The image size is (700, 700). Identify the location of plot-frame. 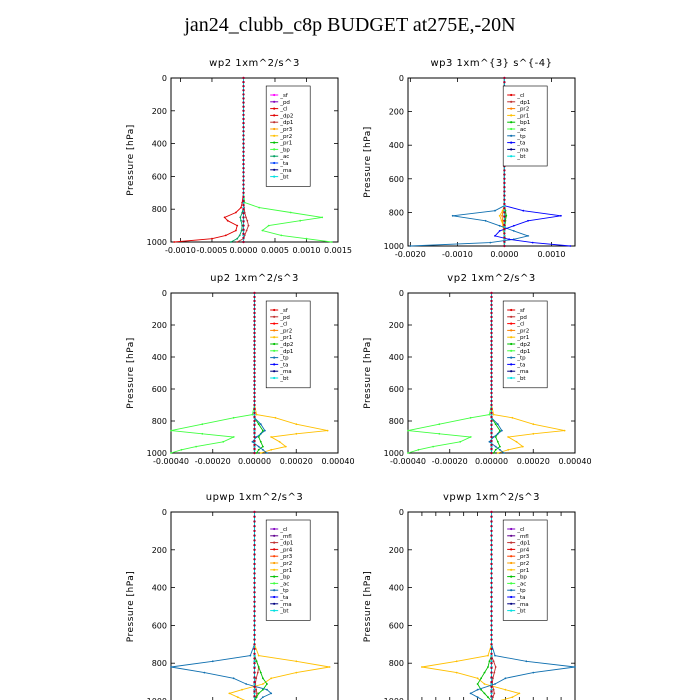
(254, 160).